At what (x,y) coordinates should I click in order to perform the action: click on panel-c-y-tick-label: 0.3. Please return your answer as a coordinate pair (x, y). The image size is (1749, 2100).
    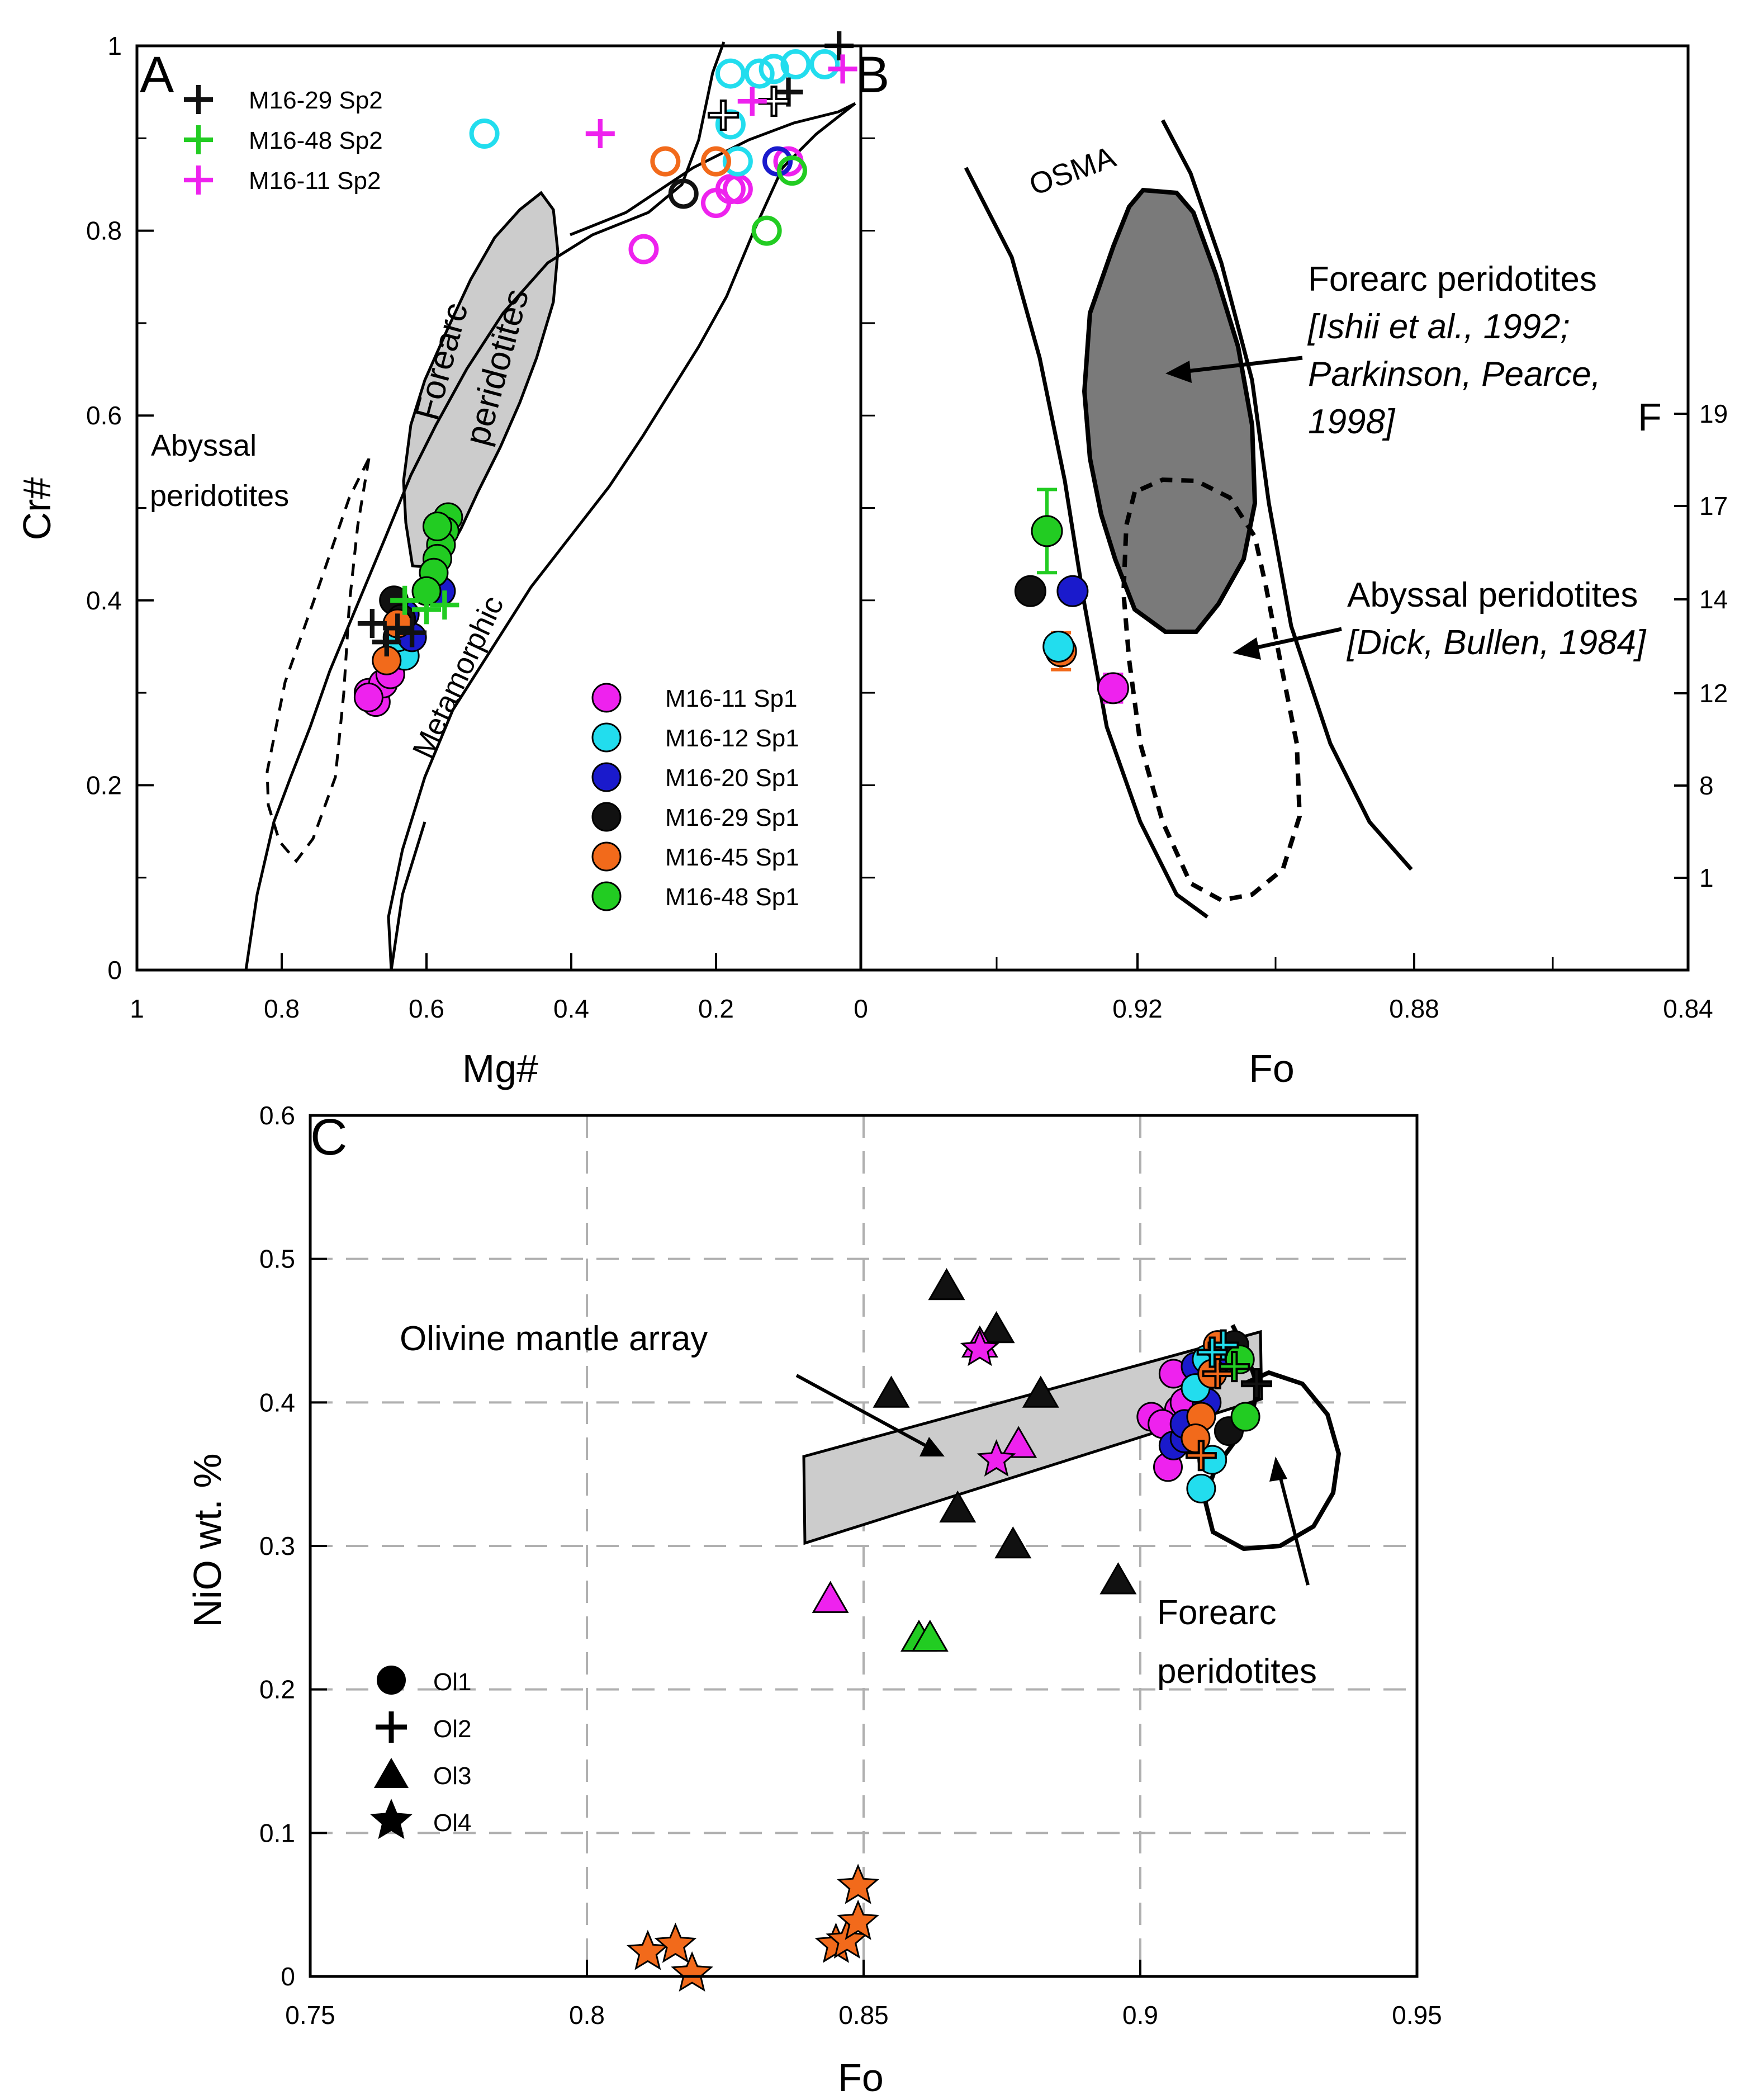
    Looking at the image, I should click on (277, 1545).